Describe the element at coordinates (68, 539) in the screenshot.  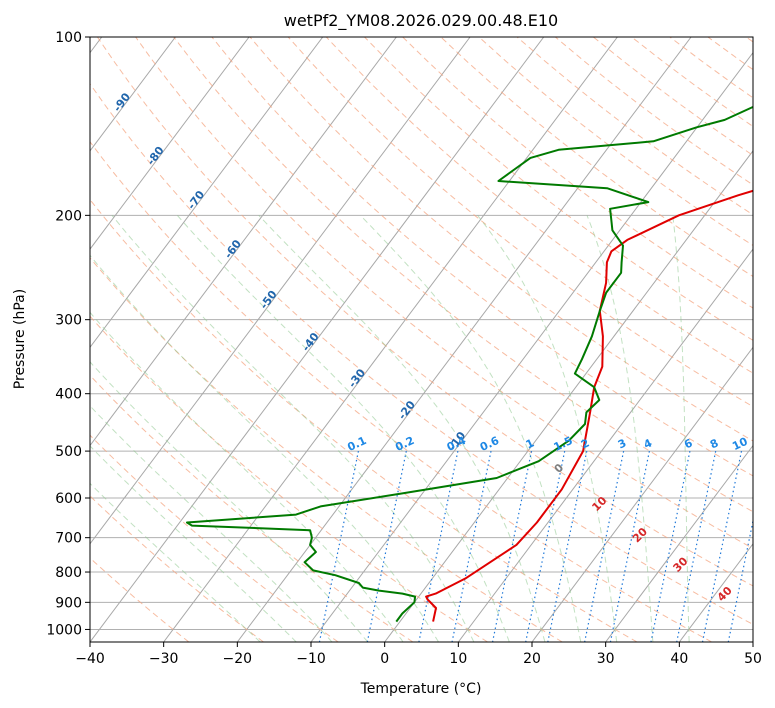
I see `y-tick-label: 700` at that location.